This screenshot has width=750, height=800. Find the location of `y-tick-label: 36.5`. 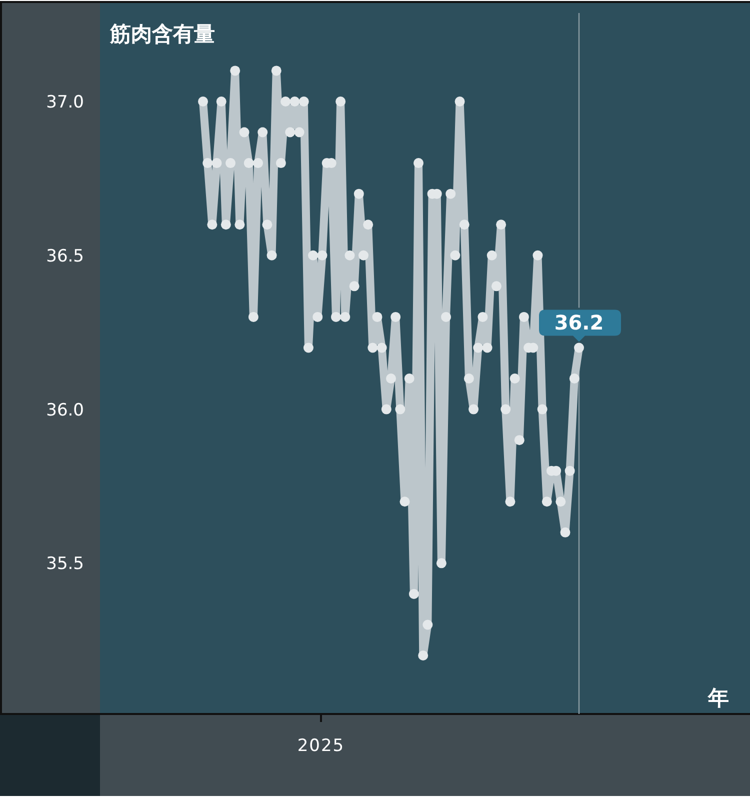

y-tick-label: 36.5 is located at coordinates (65, 256).